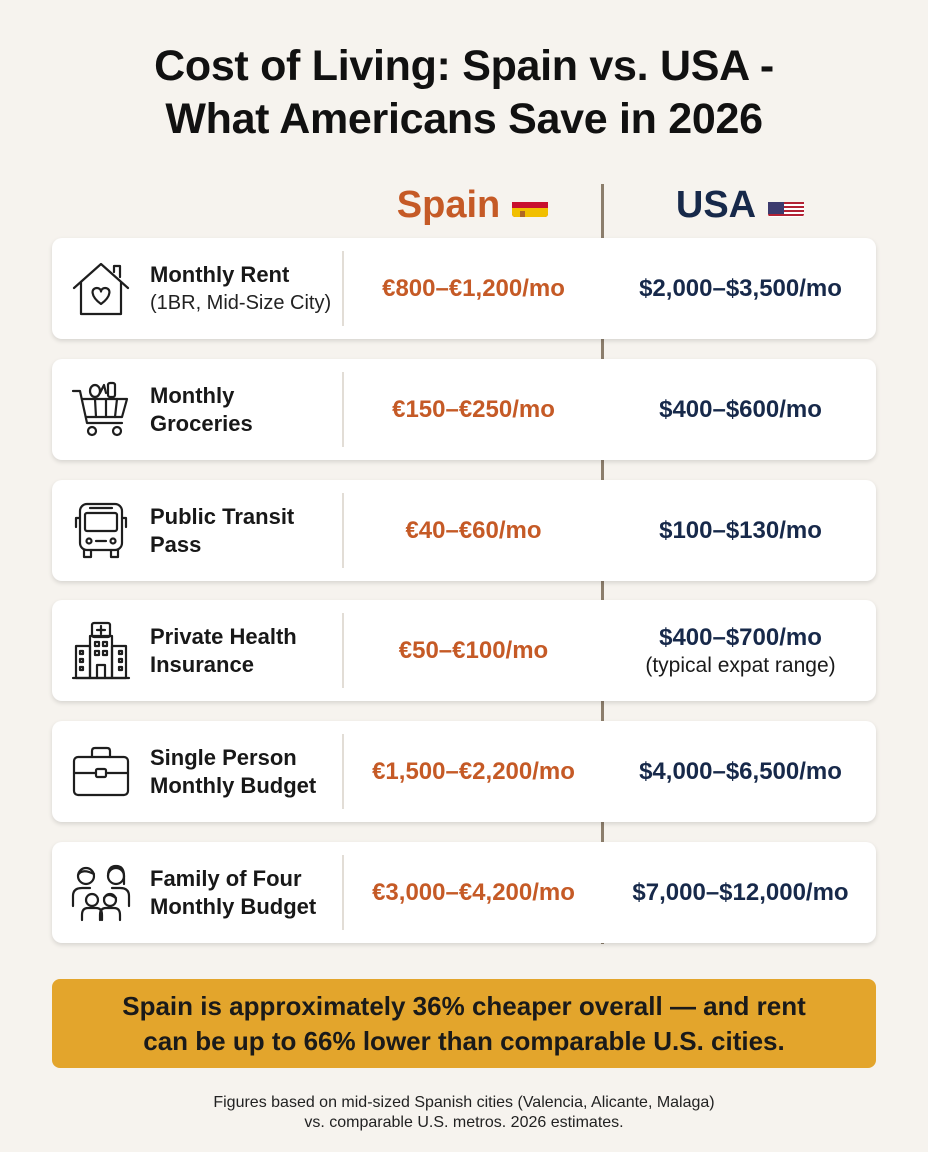 Image resolution: width=928 pixels, height=1152 pixels. I want to click on usa-cell: $100–$130/mo, so click(740, 530).